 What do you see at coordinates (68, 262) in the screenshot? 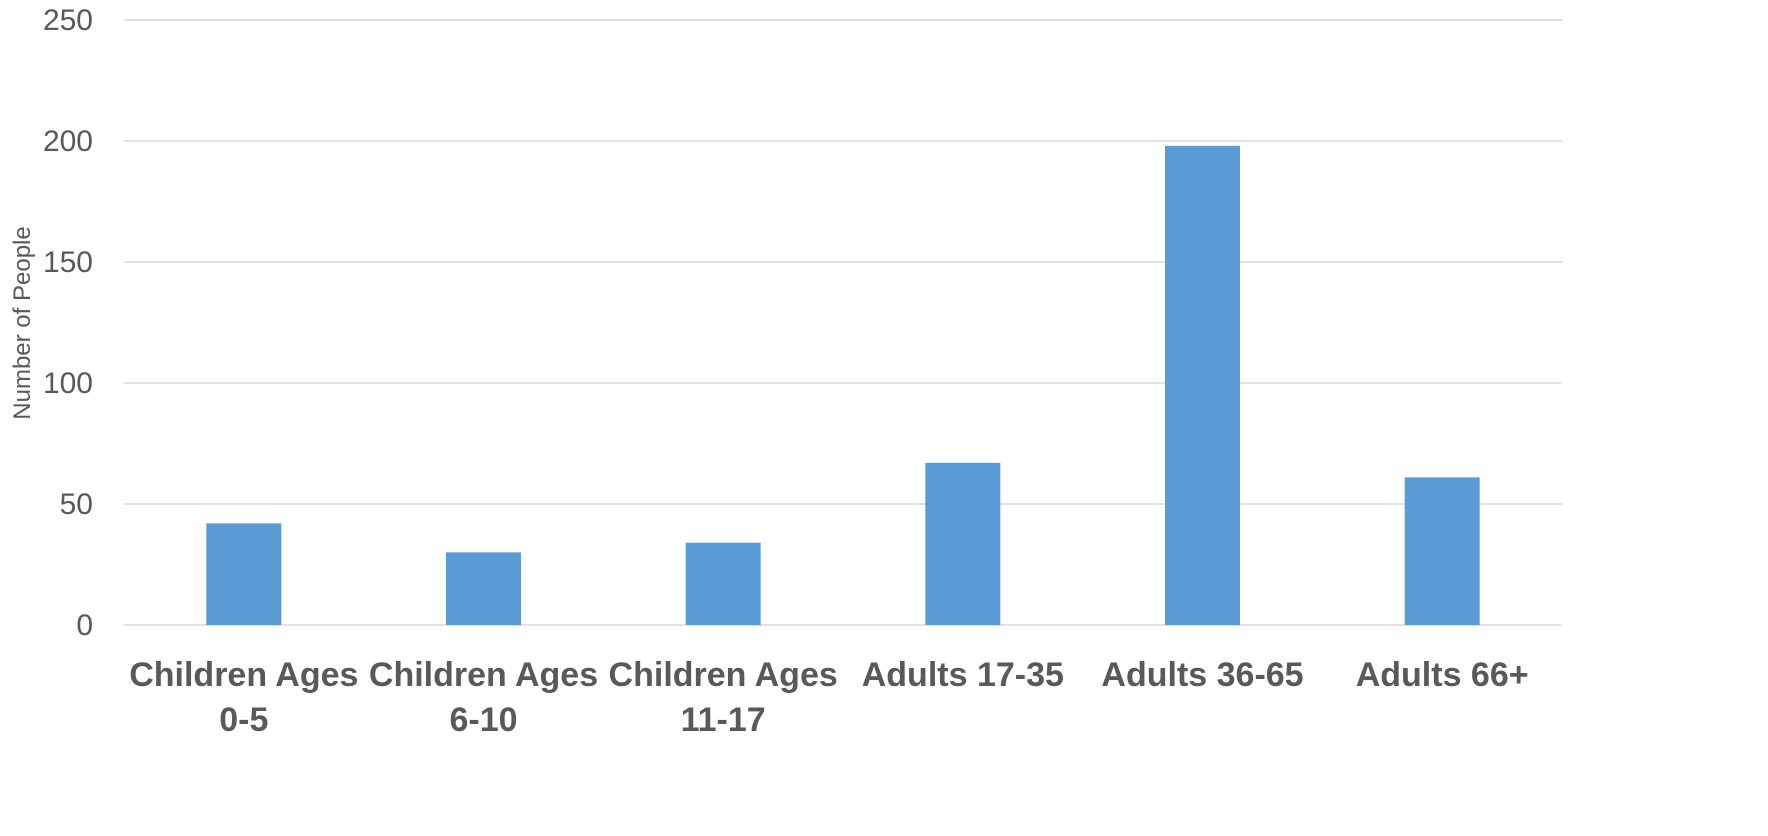
I see `y-tick-label: 150` at bounding box center [68, 262].